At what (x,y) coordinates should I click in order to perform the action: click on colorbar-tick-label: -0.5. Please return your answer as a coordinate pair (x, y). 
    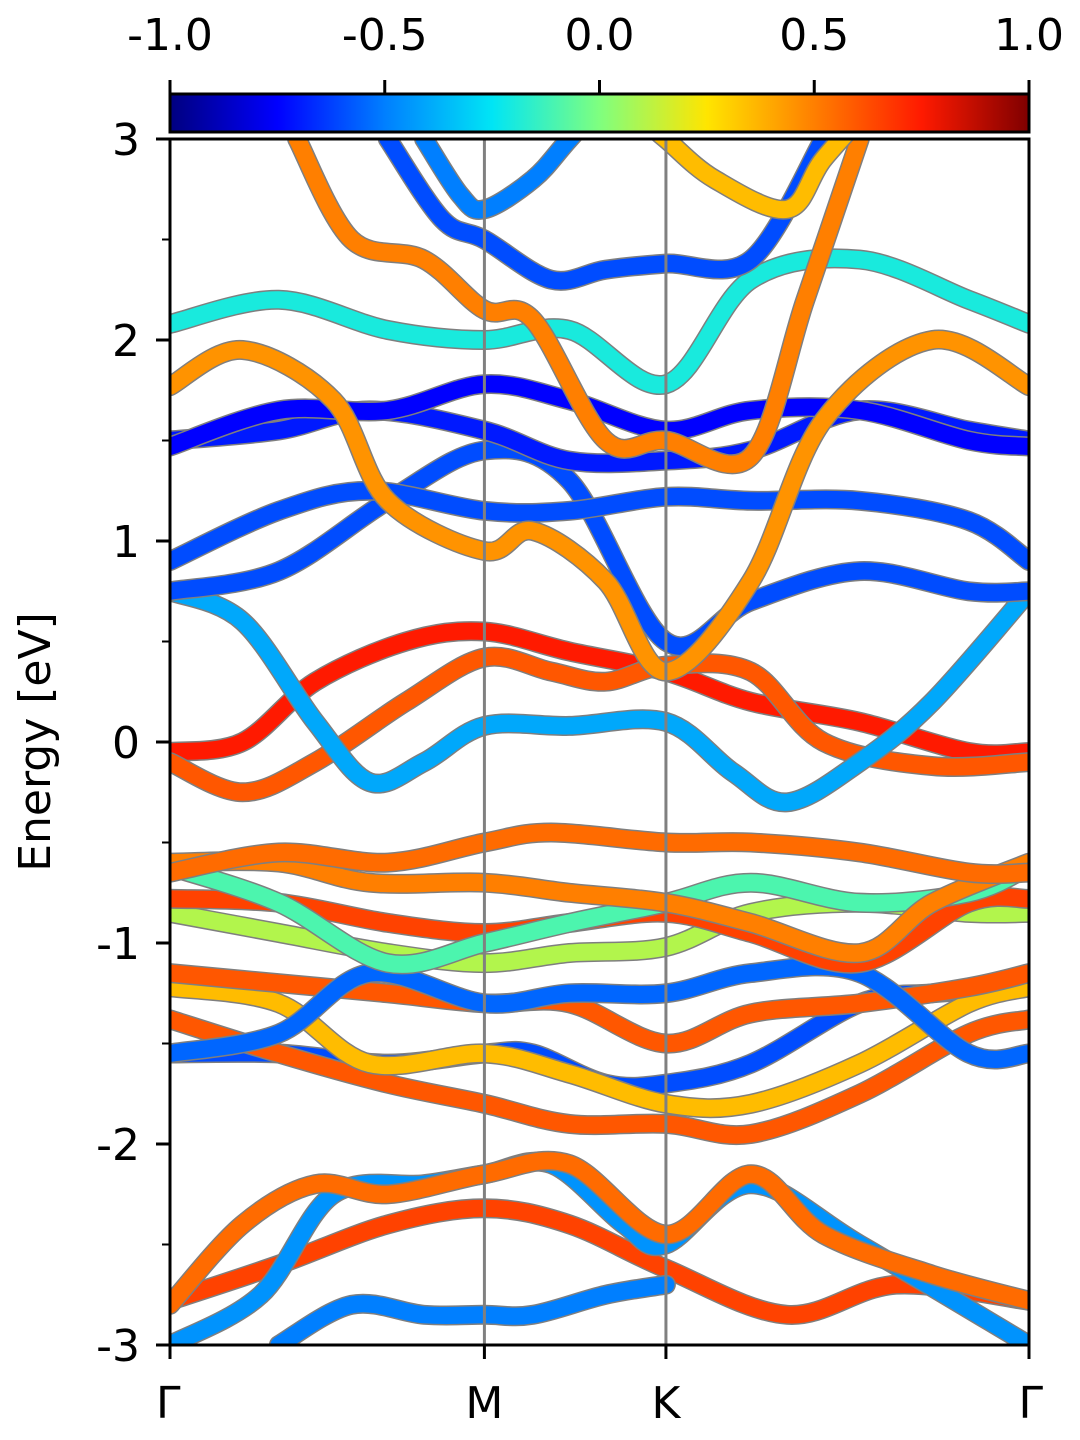
    Looking at the image, I should click on (385, 35).